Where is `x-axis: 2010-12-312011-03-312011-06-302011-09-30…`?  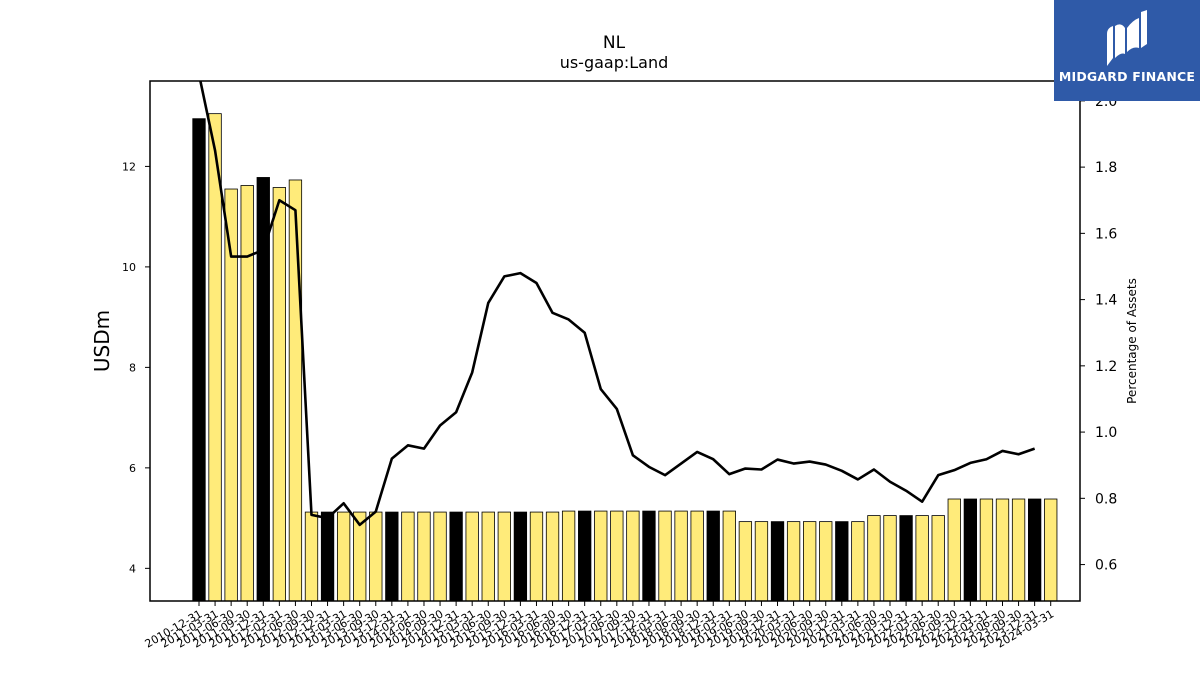 x-axis: 2010-12-312011-03-312011-06-302011-09-30… is located at coordinates (599, 626).